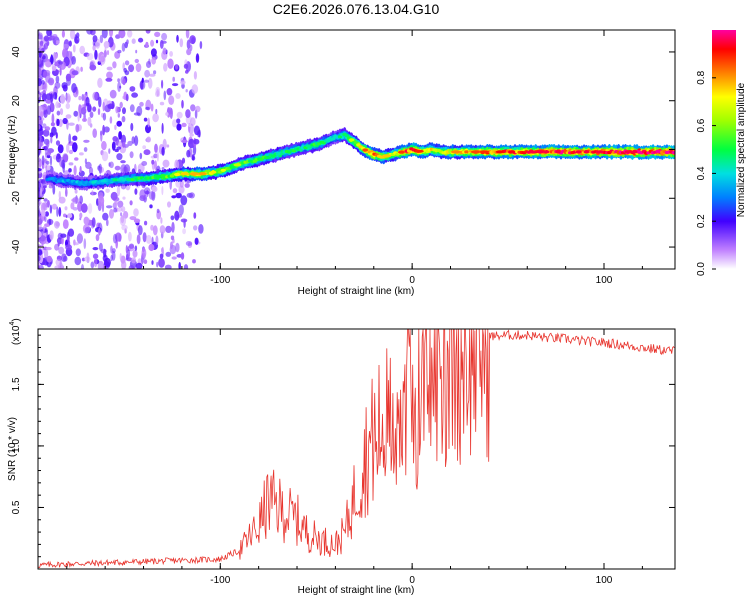 The height and width of the screenshot is (600, 750). I want to click on snr-xtick-label: -100, so click(220, 580).